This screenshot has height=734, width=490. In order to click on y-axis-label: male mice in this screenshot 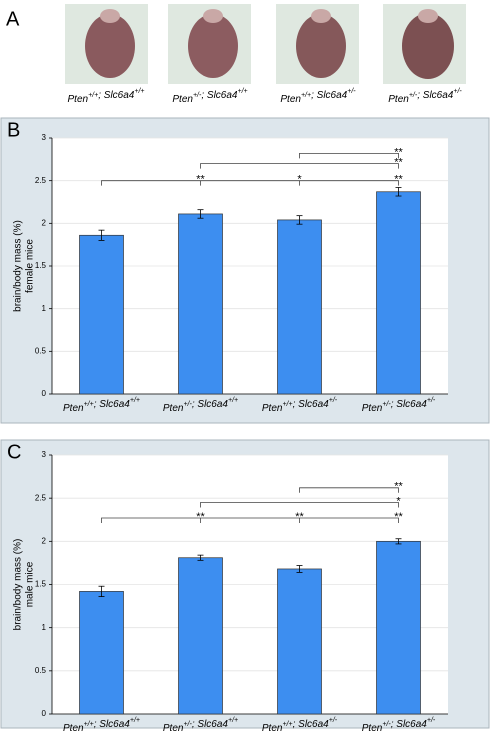, I will do `click(30, 584)`.